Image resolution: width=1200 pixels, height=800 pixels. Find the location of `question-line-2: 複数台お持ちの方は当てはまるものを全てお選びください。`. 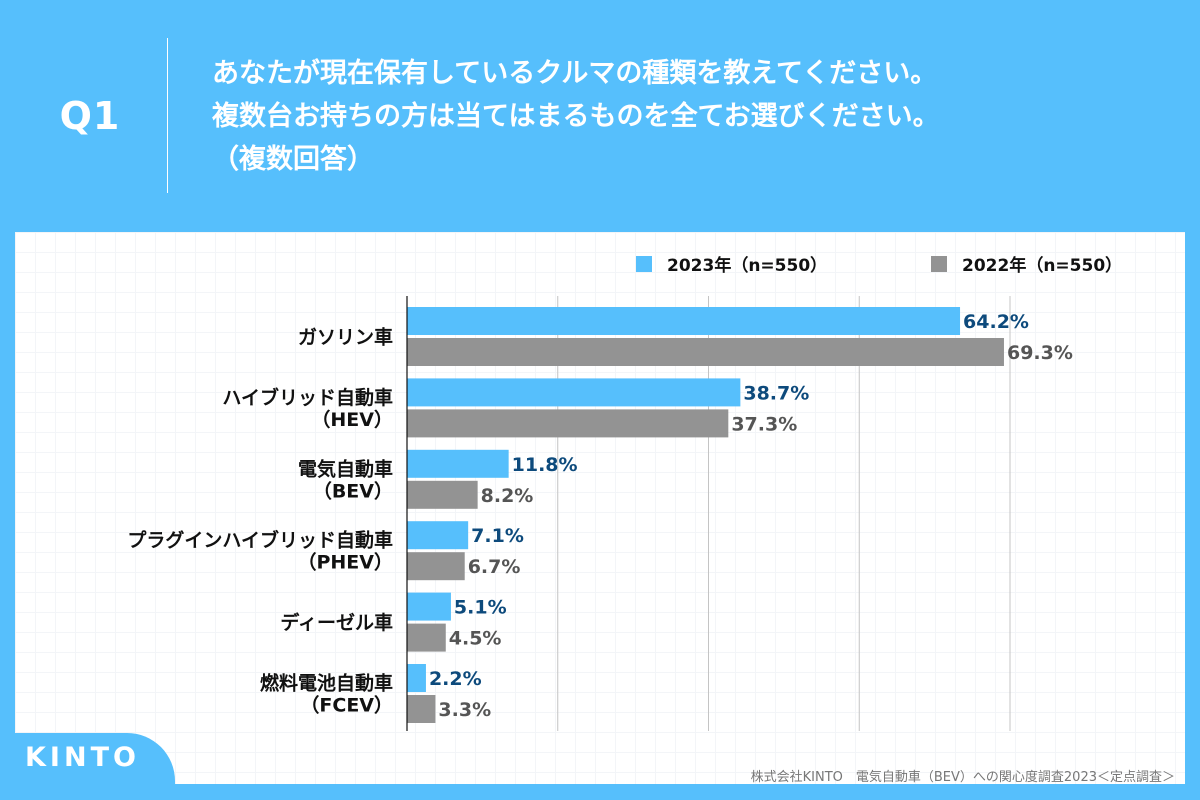

question-line-2: 複数台お持ちの方は当てはまるものを全てお選びください。 is located at coordinates (576, 116).